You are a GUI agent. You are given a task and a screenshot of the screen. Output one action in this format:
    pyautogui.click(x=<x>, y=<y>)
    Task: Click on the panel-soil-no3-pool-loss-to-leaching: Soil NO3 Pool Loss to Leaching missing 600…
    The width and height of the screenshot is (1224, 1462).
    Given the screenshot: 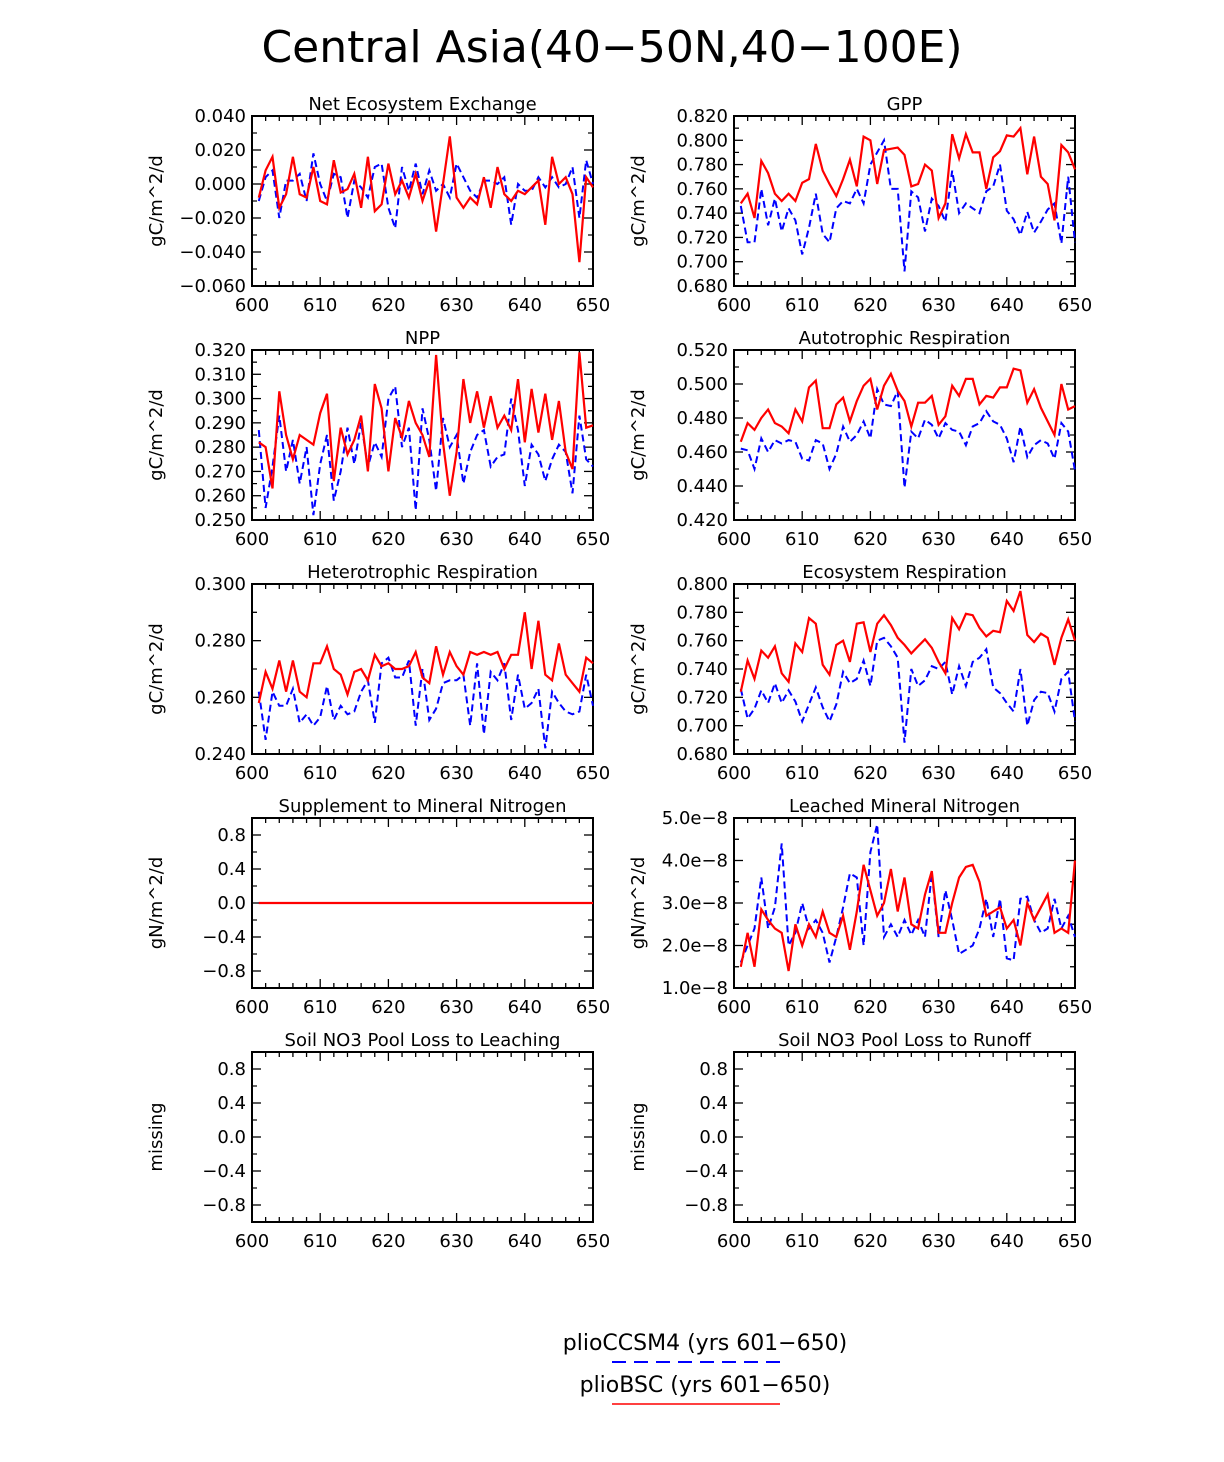 What is the action you would take?
    pyautogui.click(x=378, y=1141)
    